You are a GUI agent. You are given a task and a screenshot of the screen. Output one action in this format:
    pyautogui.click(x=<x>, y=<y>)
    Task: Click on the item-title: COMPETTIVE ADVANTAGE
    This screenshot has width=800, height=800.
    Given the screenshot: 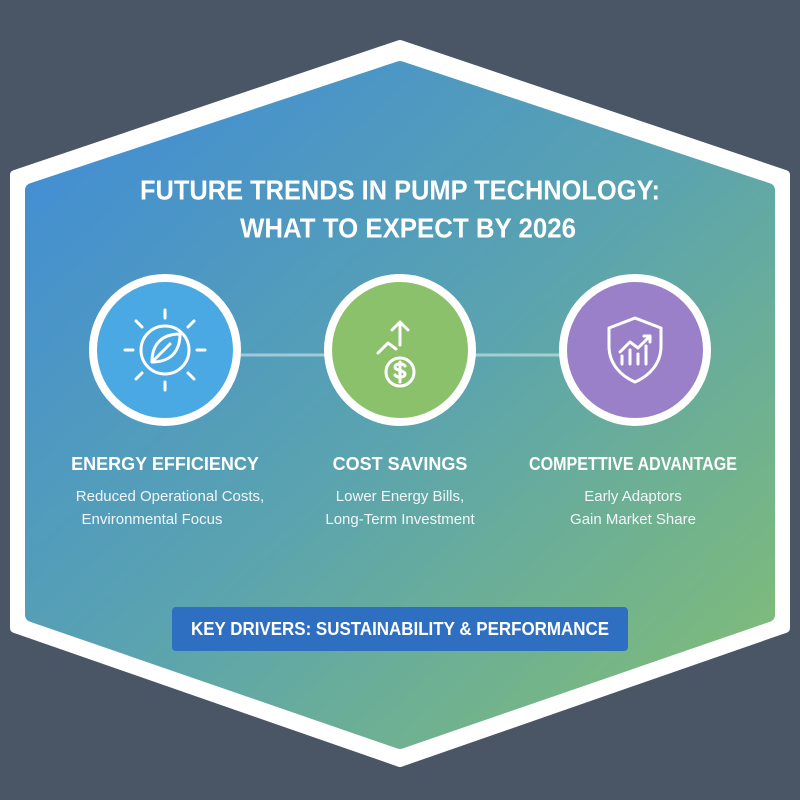 What is the action you would take?
    pyautogui.click(x=633, y=464)
    